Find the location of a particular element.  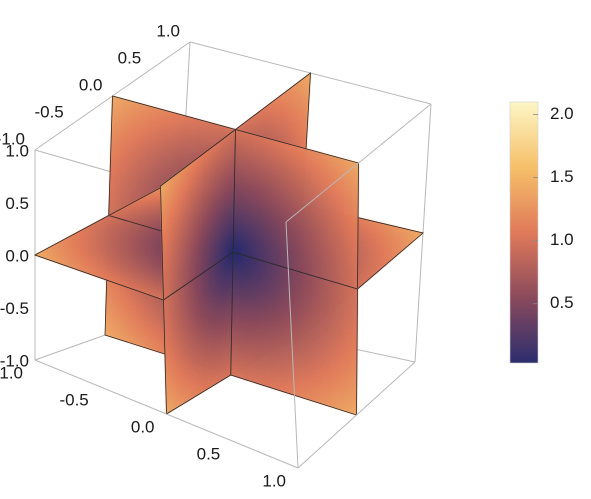

slice-y0-front-bottom is located at coordinates (199, 333).